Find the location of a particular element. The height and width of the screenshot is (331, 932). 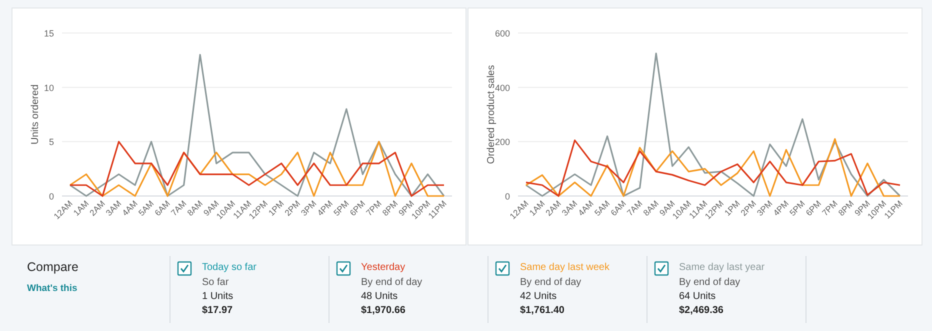

y-tick-label: 15 is located at coordinates (49, 33).